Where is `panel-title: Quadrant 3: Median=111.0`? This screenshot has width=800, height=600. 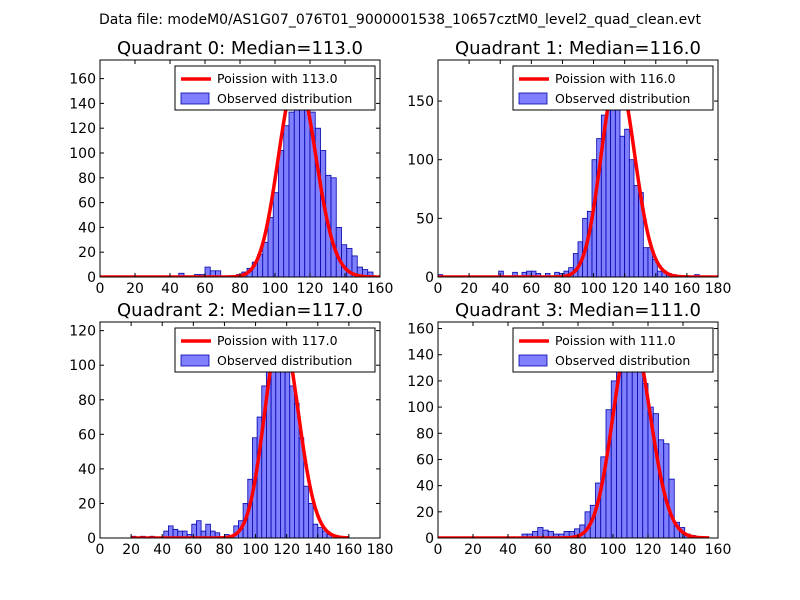 panel-title: Quadrant 3: Median=111.0 is located at coordinates (578, 310).